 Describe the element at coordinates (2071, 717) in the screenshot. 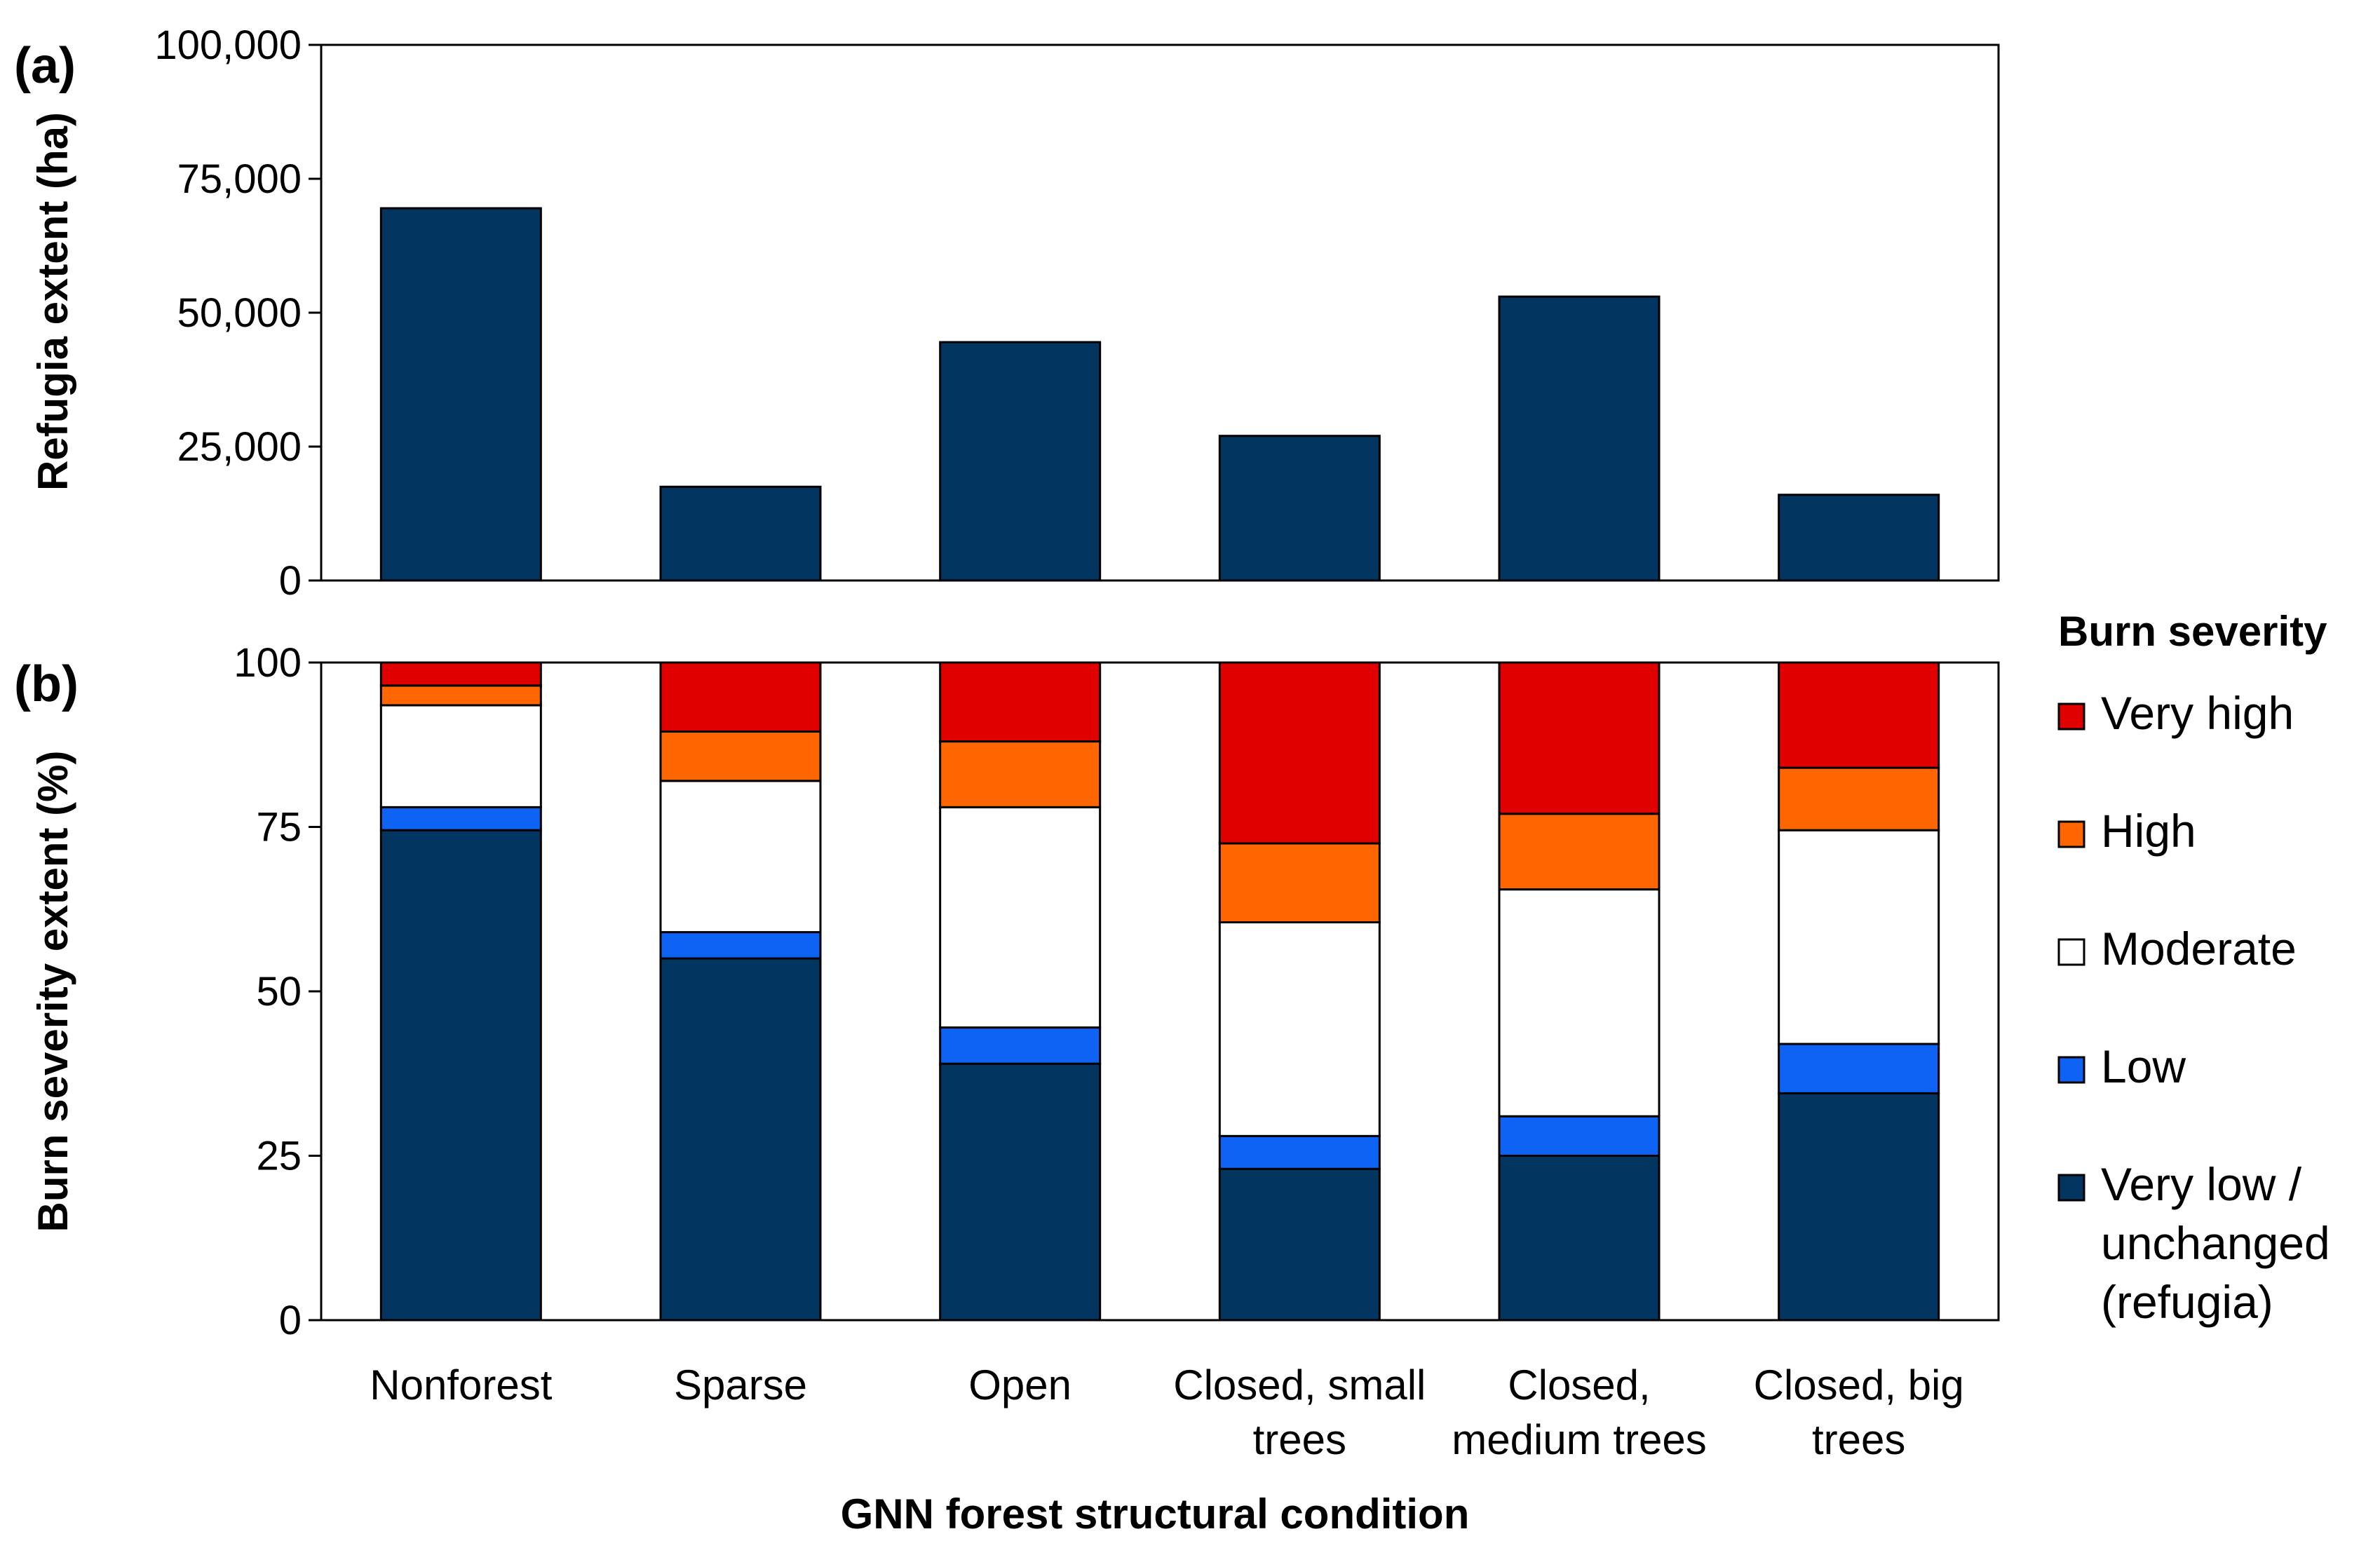

I see `legend-swatch-very-high` at that location.